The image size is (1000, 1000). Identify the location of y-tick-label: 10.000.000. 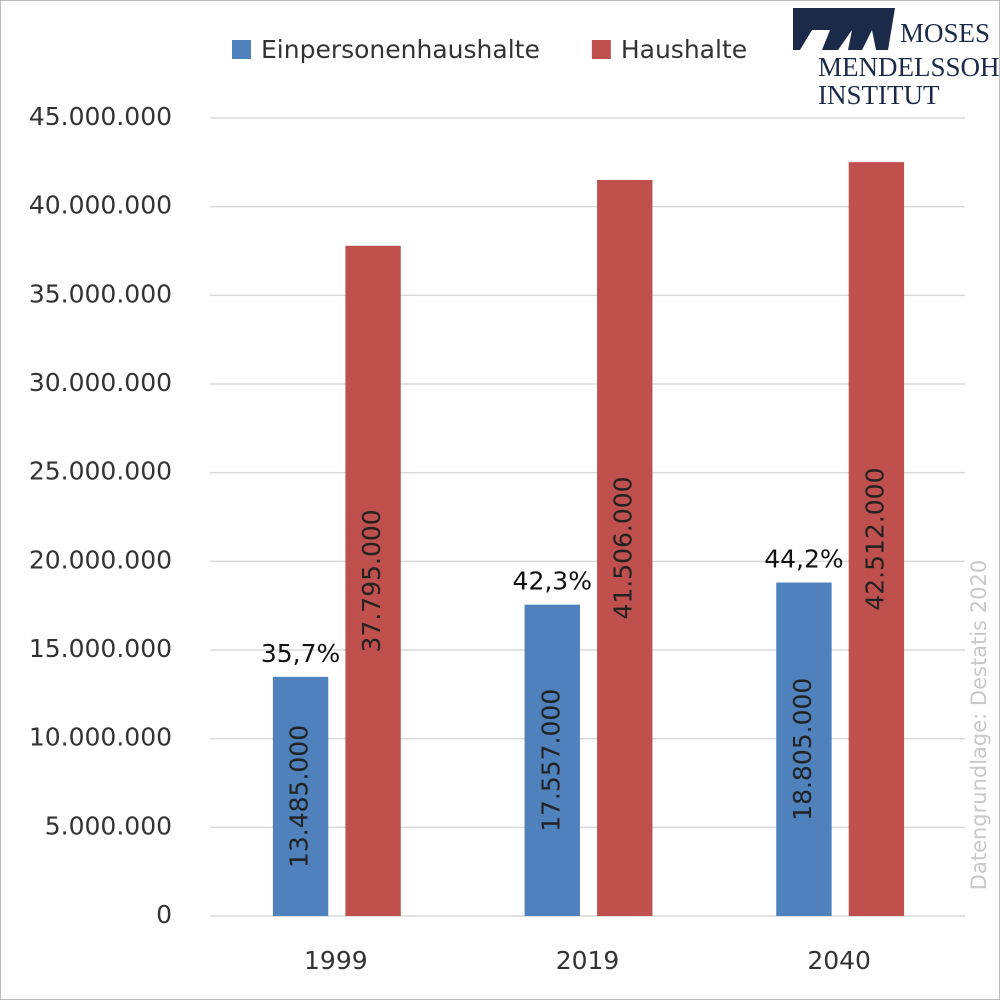
(100, 737).